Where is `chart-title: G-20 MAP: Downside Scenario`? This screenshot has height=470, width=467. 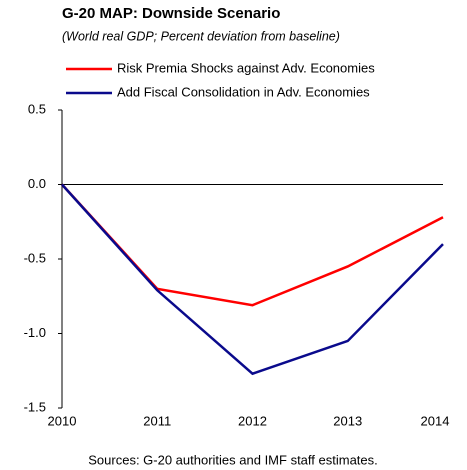 chart-title: G-20 MAP: Downside Scenario is located at coordinates (171, 13).